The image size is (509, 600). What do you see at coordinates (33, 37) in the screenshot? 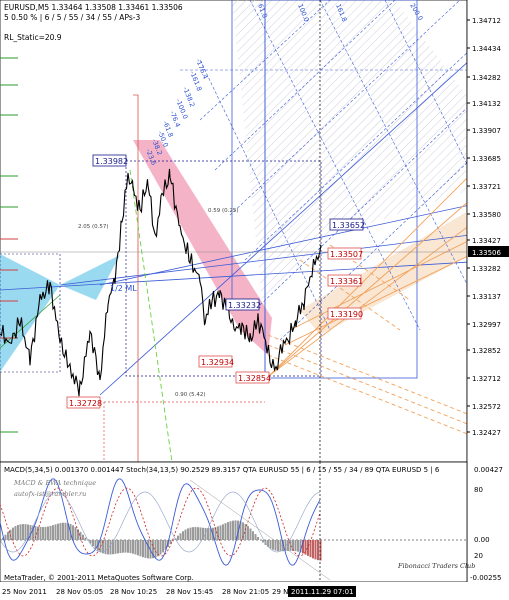
I see `rl-static-label: RL_Static=20.9` at bounding box center [33, 37].